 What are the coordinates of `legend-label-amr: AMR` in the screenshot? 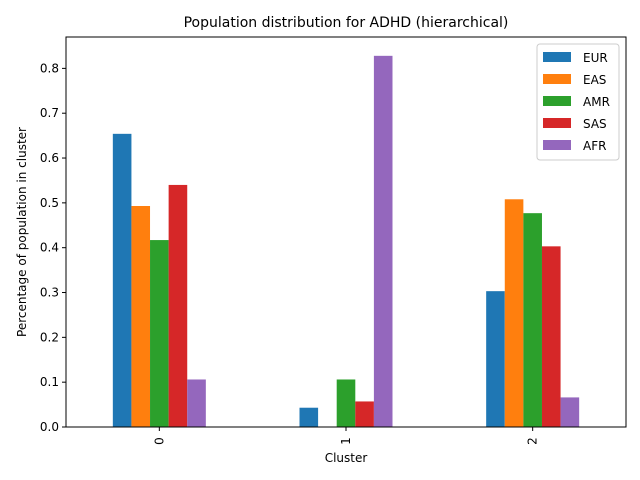 It's located at (596, 102).